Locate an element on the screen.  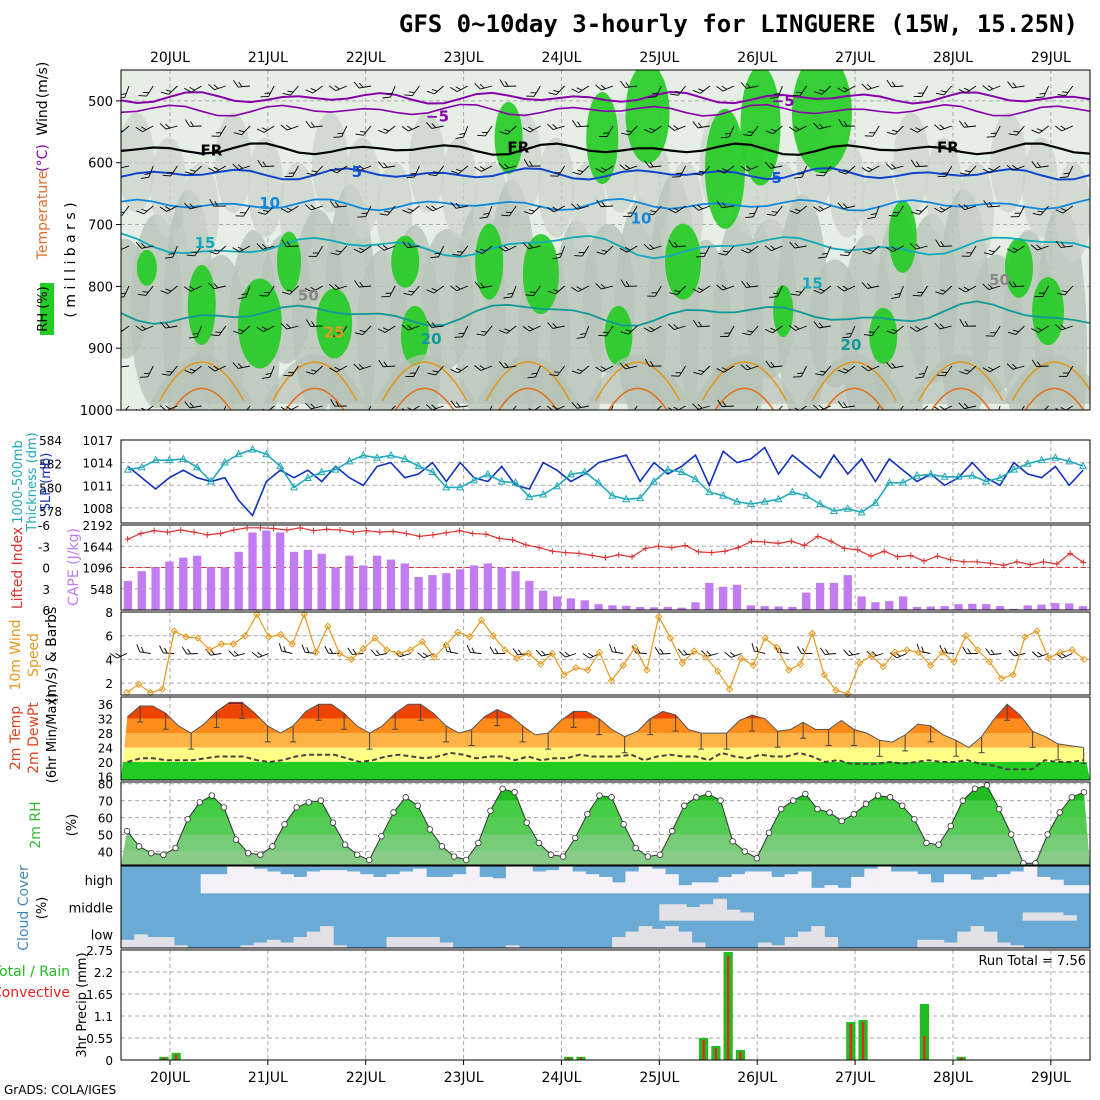
wind-speed-point is located at coordinates (788, 670).